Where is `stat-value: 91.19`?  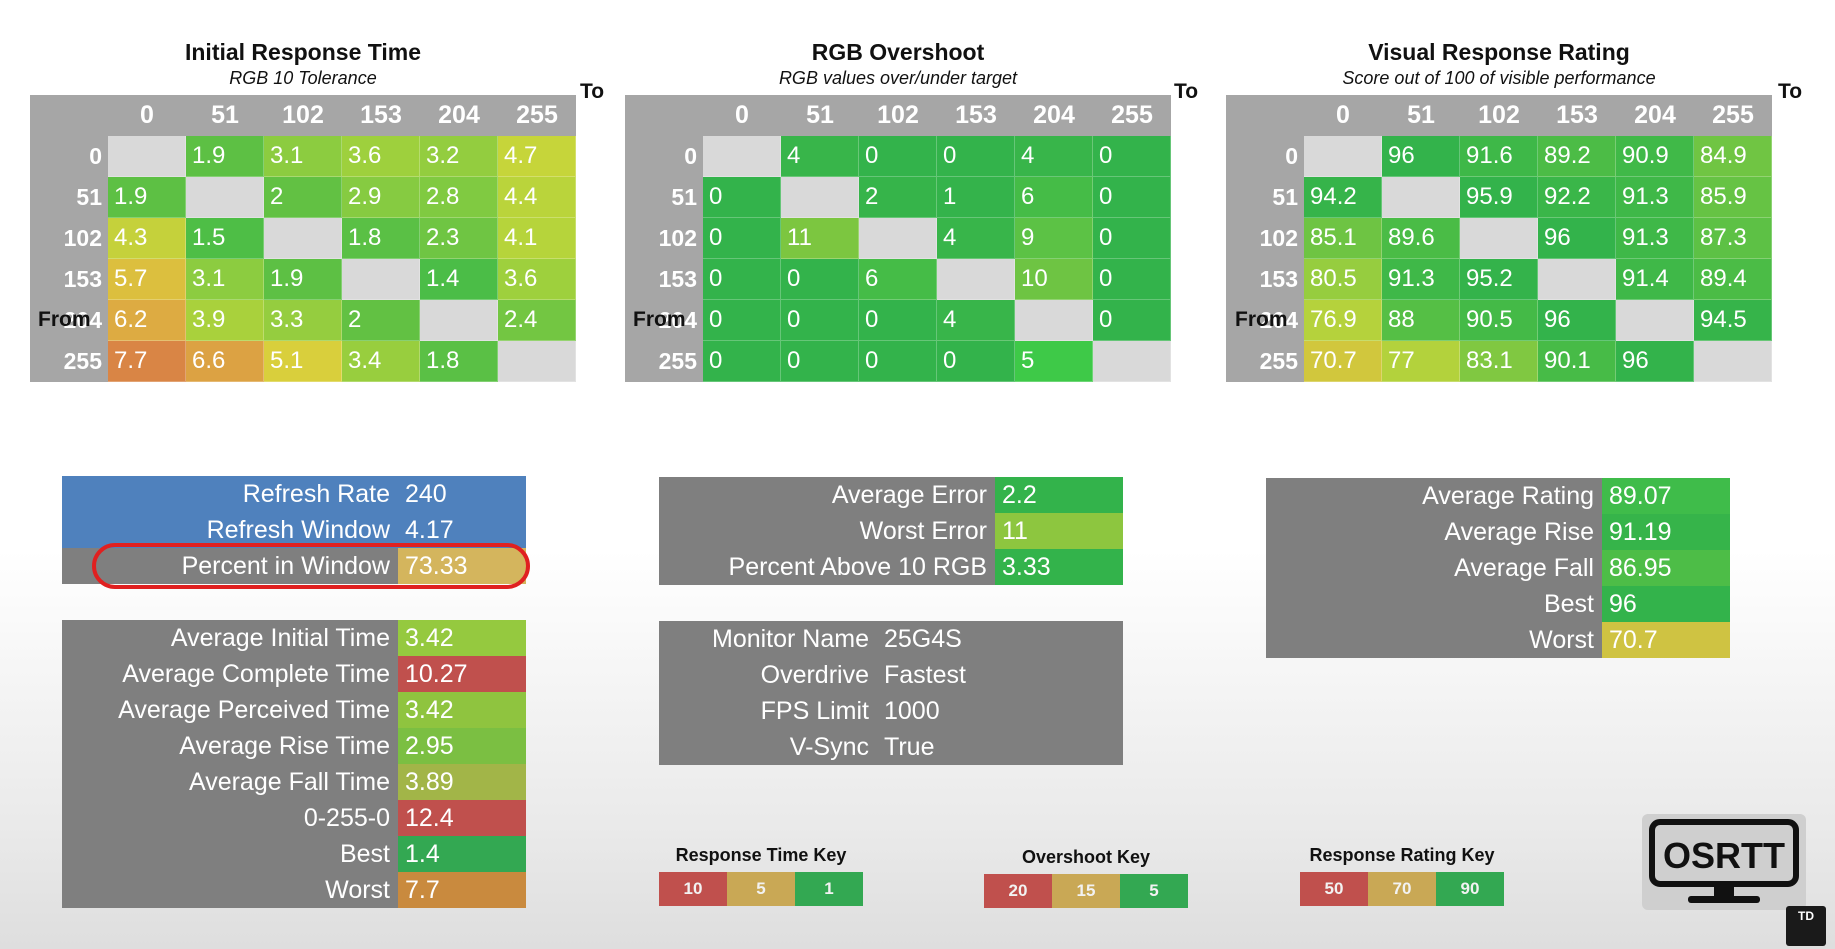 stat-value: 91.19 is located at coordinates (1666, 532).